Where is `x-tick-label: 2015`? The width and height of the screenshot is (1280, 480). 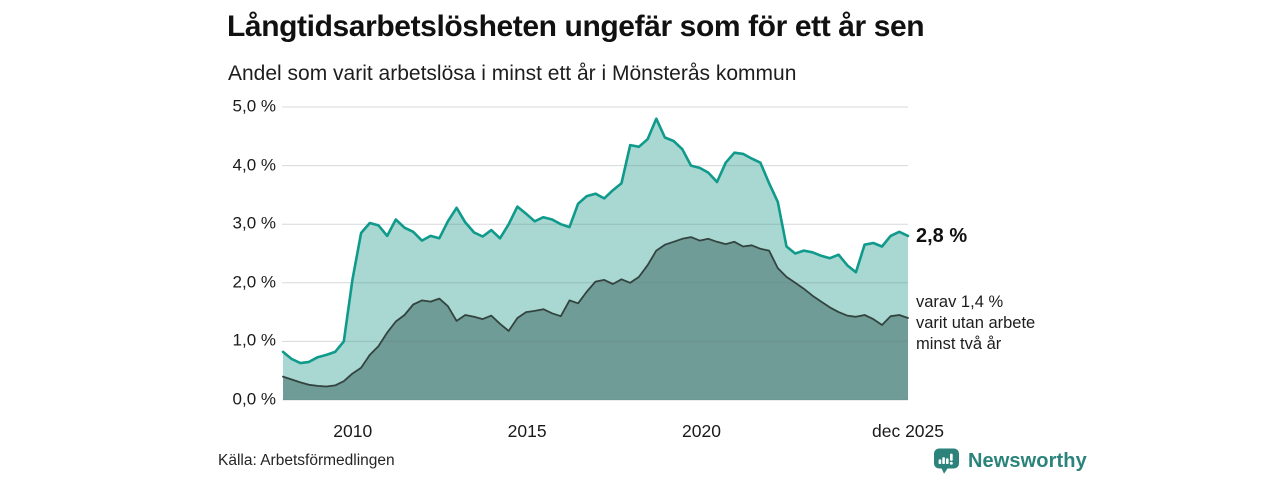
x-tick-label: 2015 is located at coordinates (527, 431).